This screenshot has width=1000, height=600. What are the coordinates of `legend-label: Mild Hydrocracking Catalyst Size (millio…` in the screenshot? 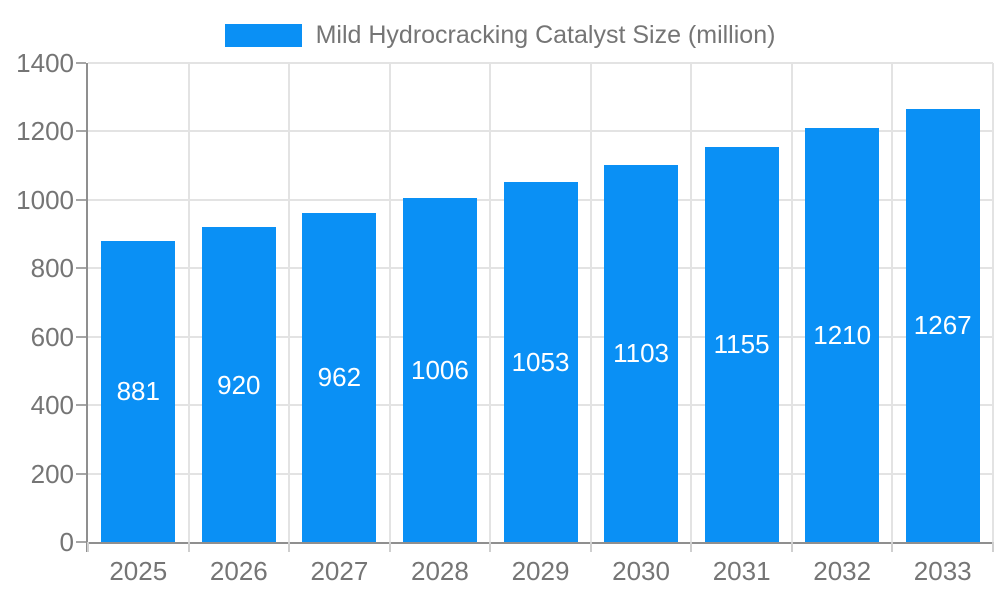 It's located at (545, 35).